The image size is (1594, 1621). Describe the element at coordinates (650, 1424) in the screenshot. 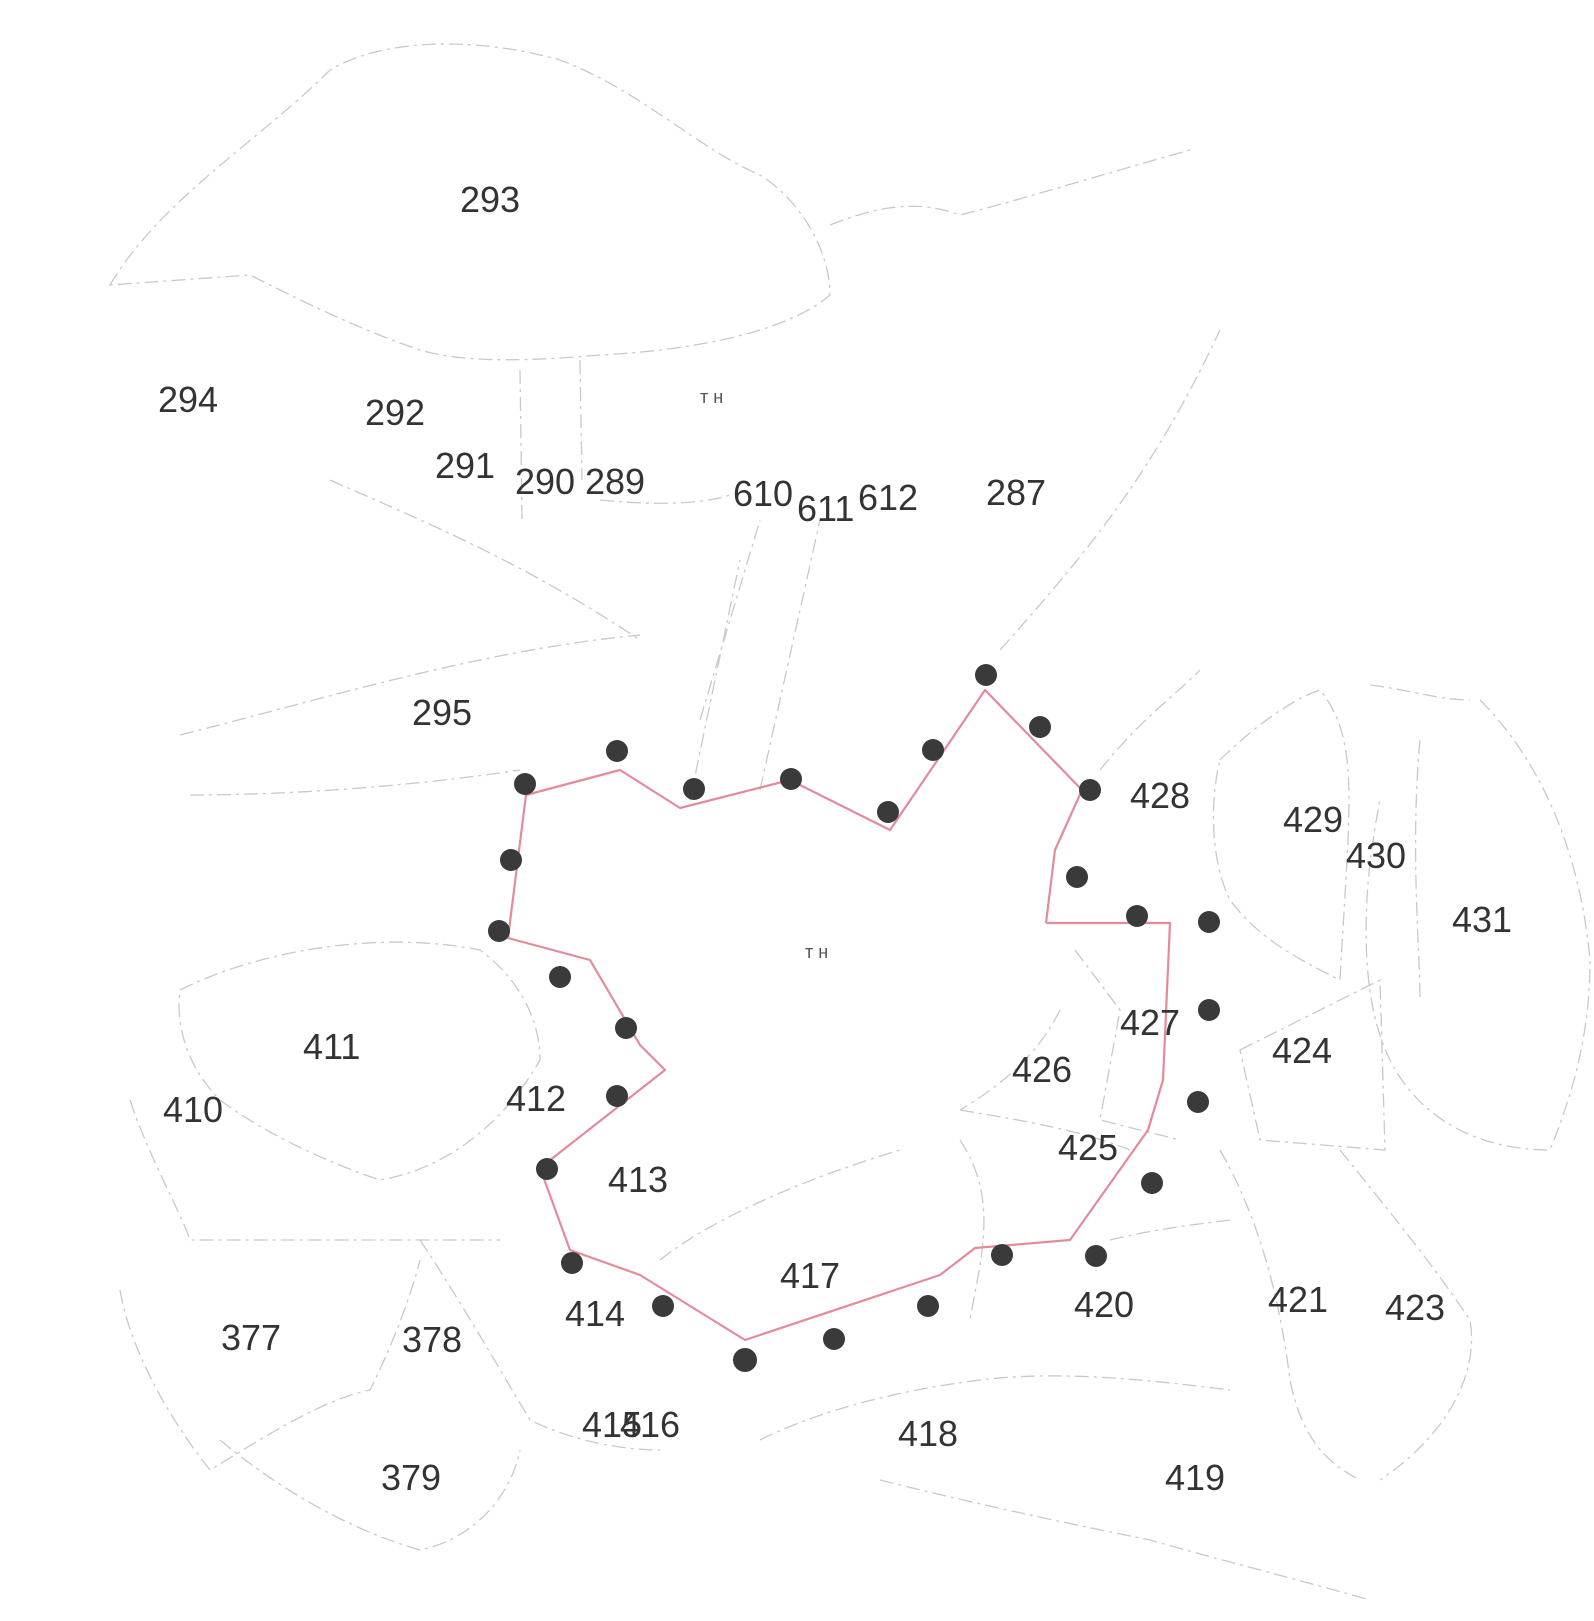

I see `parcel-label-416: 416` at that location.